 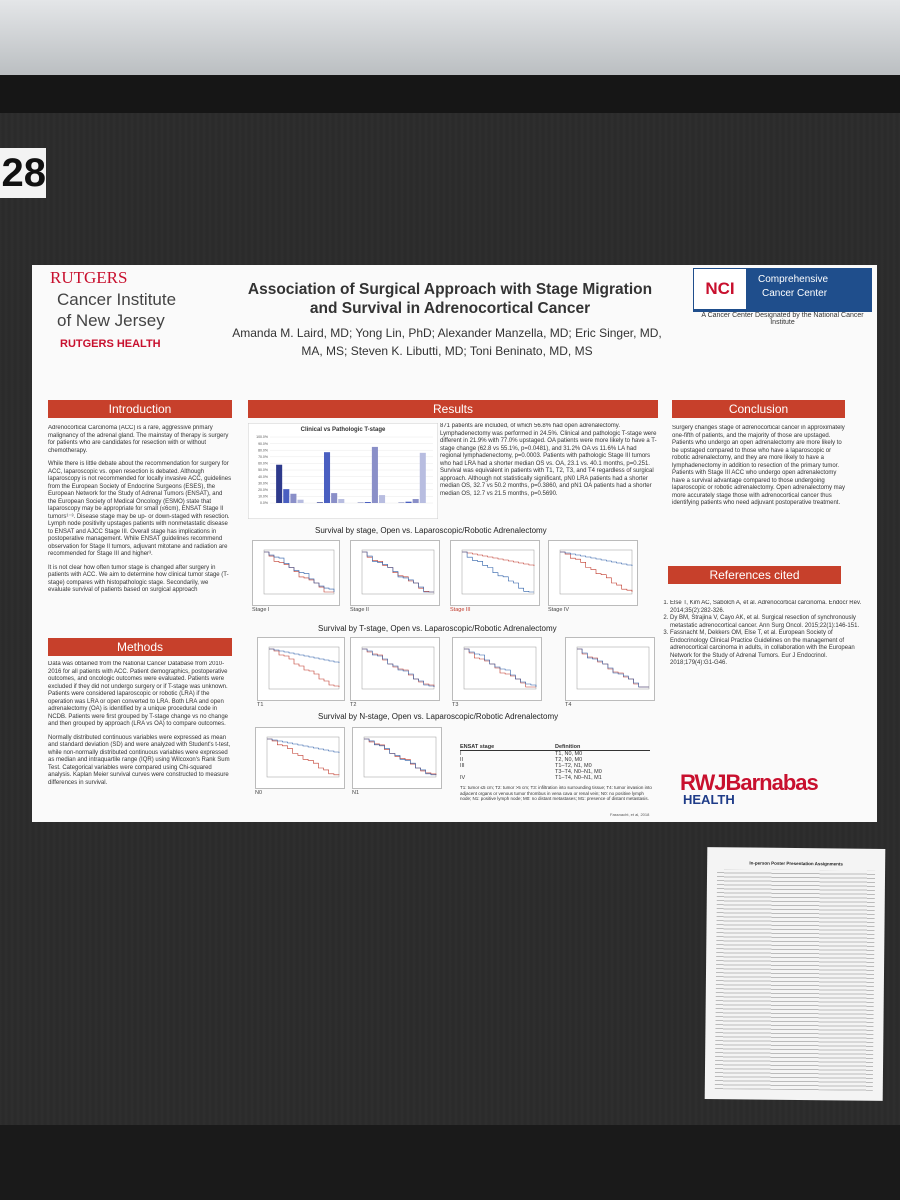 What do you see at coordinates (356, 793) in the screenshot?
I see `plot-label: N1` at bounding box center [356, 793].